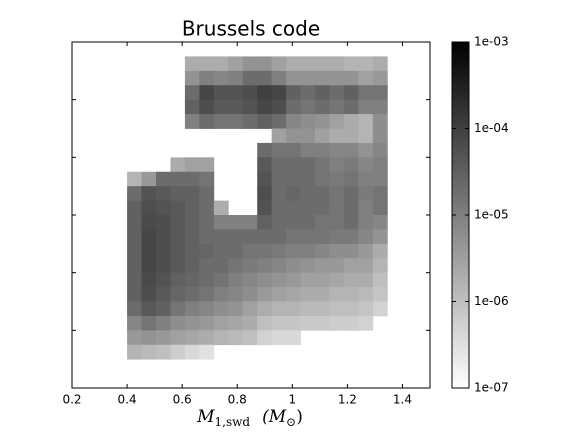 The width and height of the screenshot is (576, 432). I want to click on colorbar-tick-label: 1e-03, so click(491, 42).